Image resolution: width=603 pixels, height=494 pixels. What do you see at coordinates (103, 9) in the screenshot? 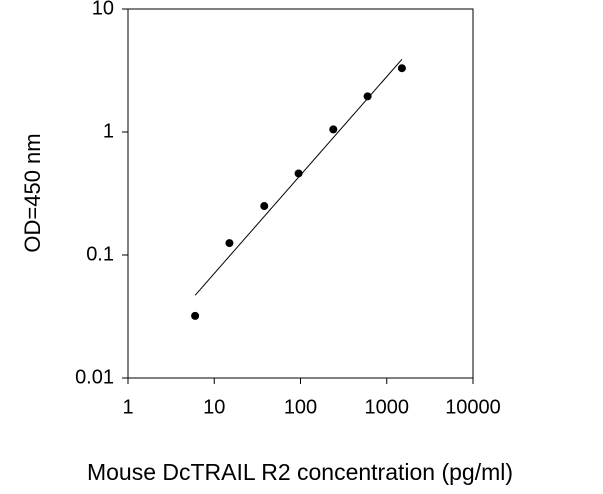
I see `y-tick-label: 10` at bounding box center [103, 9].